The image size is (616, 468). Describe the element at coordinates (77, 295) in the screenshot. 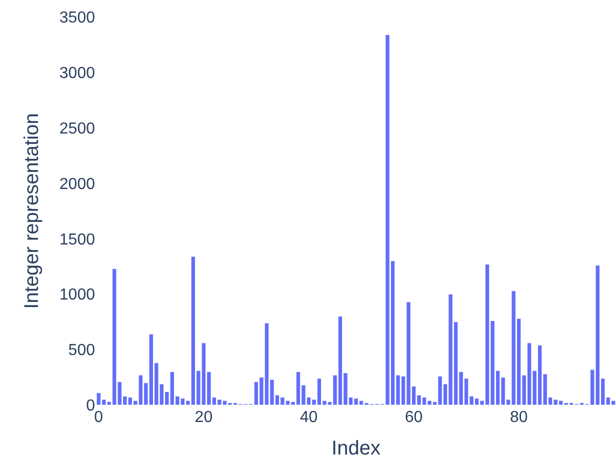

I see `y-tick-label: 1000` at that location.